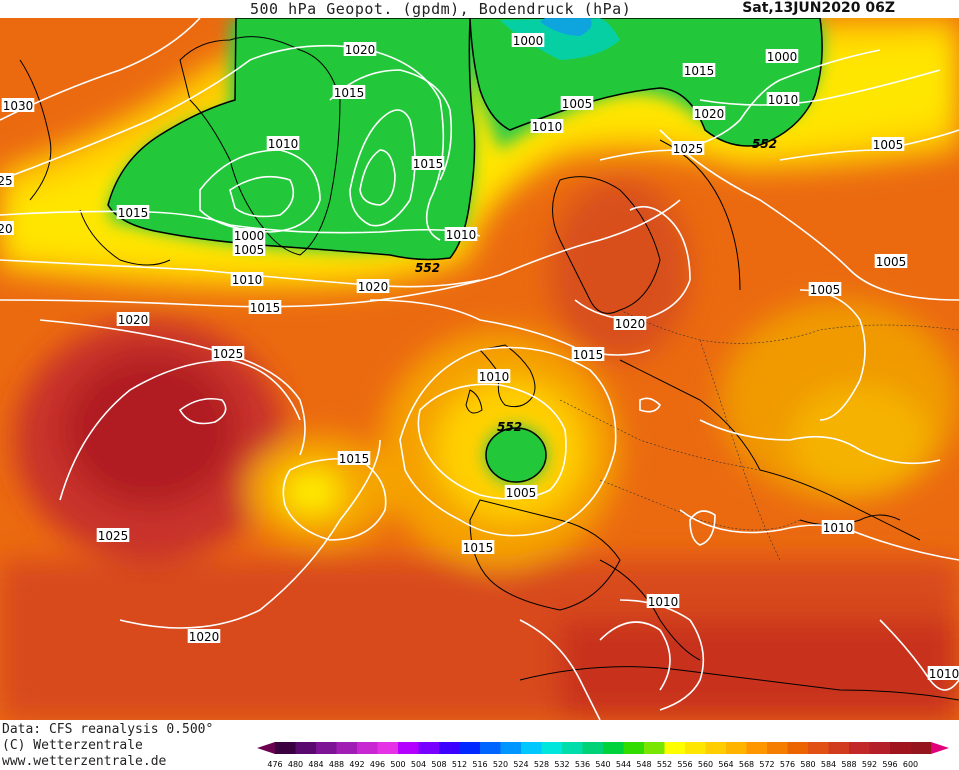 The height and width of the screenshot is (770, 959). What do you see at coordinates (520, 764) in the screenshot?
I see `legend-tick-label: 524` at bounding box center [520, 764].